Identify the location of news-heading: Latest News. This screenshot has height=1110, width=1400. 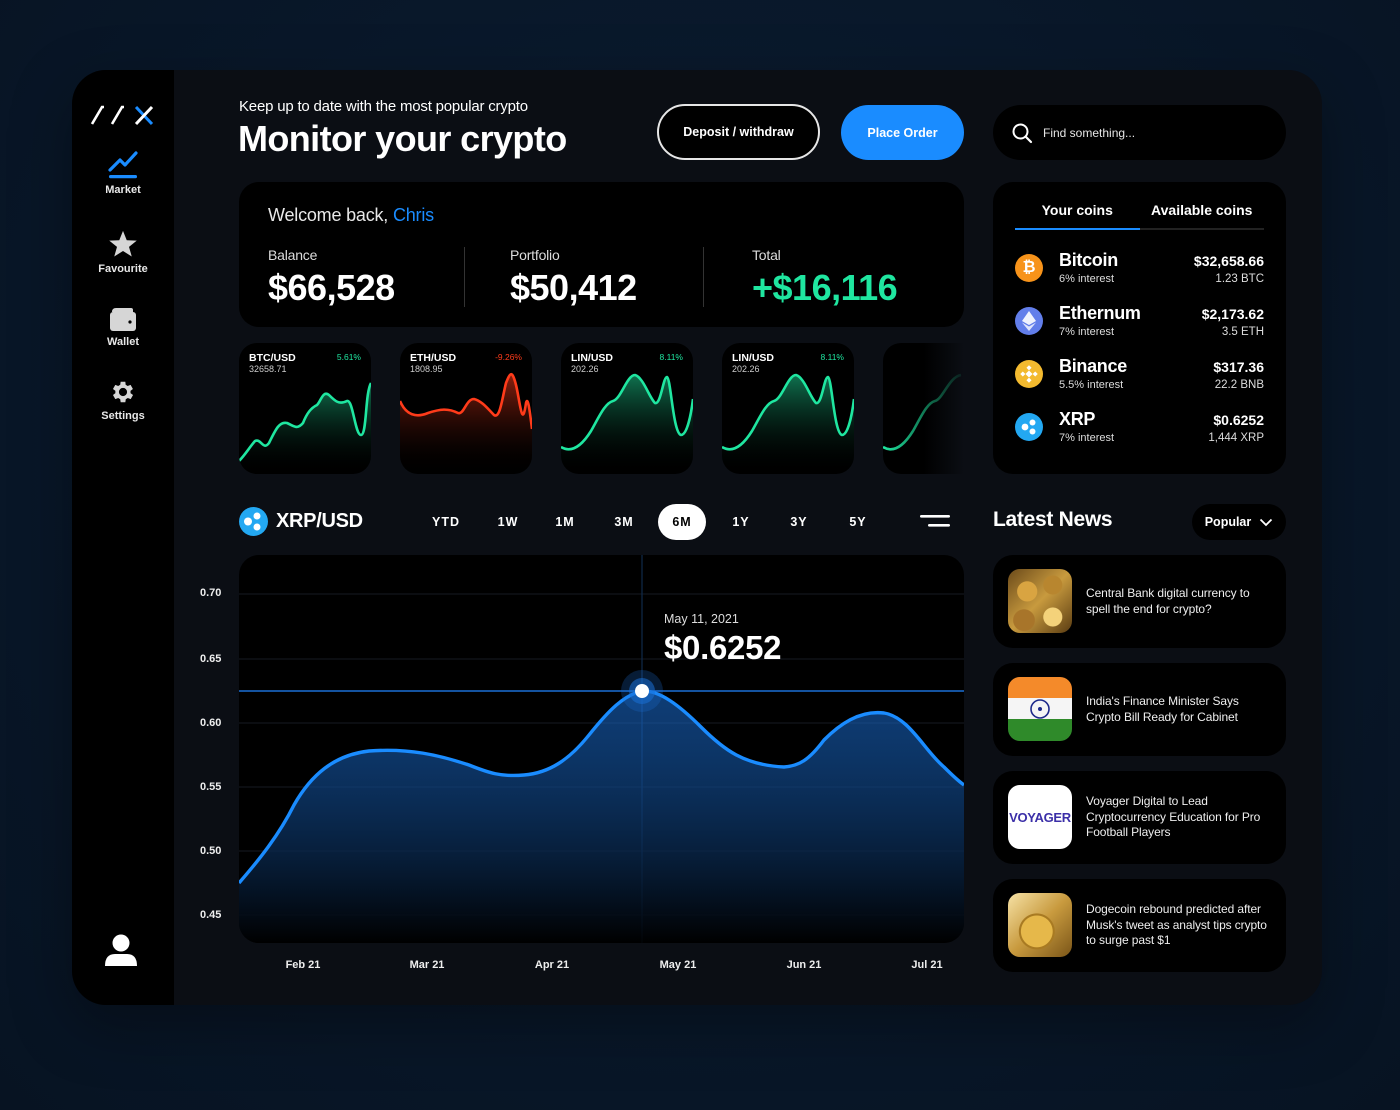
(1053, 519).